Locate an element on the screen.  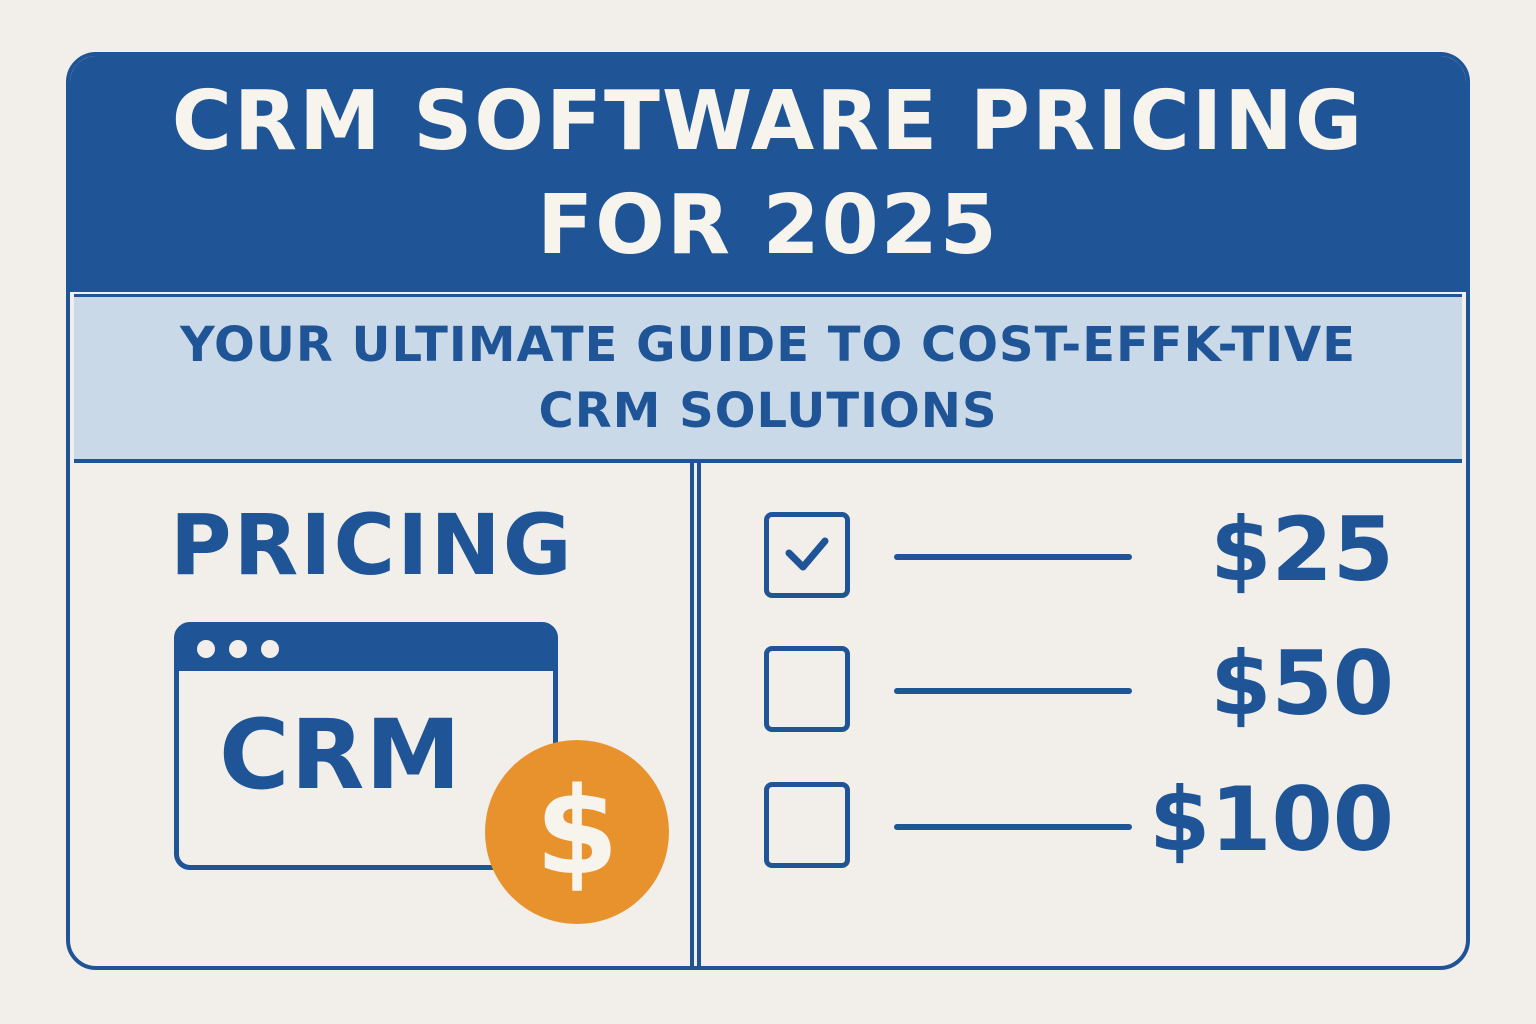
checkmark-icon is located at coordinates (807, 554).